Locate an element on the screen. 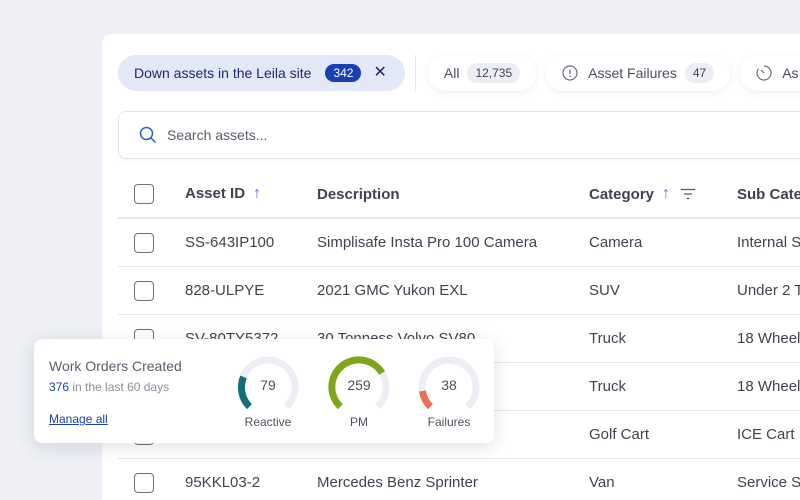  chip-count: 12,735 is located at coordinates (494, 73).